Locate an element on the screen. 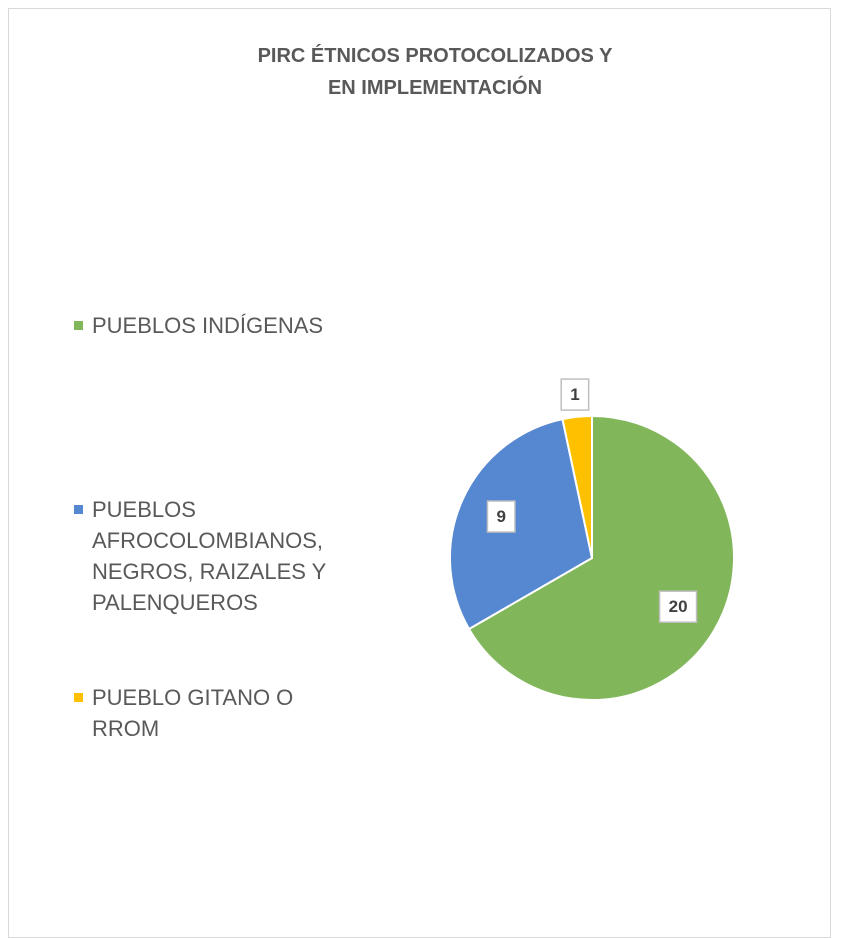  legend-entry: PUEBLOS INDÍGENAS is located at coordinates (209, 325).